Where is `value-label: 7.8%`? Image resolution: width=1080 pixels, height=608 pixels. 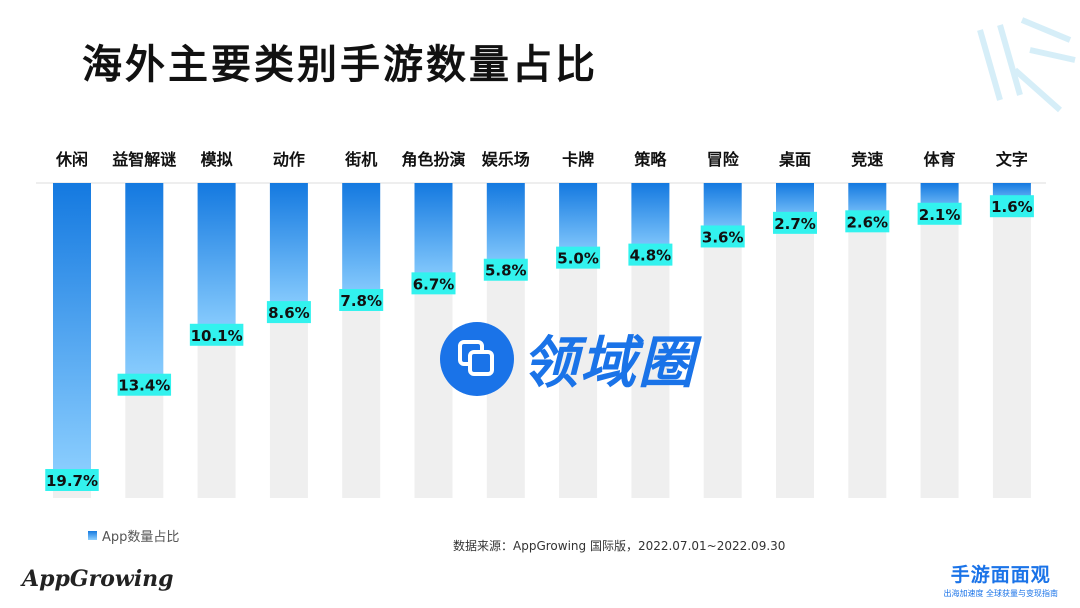 value-label: 7.8% is located at coordinates (361, 301).